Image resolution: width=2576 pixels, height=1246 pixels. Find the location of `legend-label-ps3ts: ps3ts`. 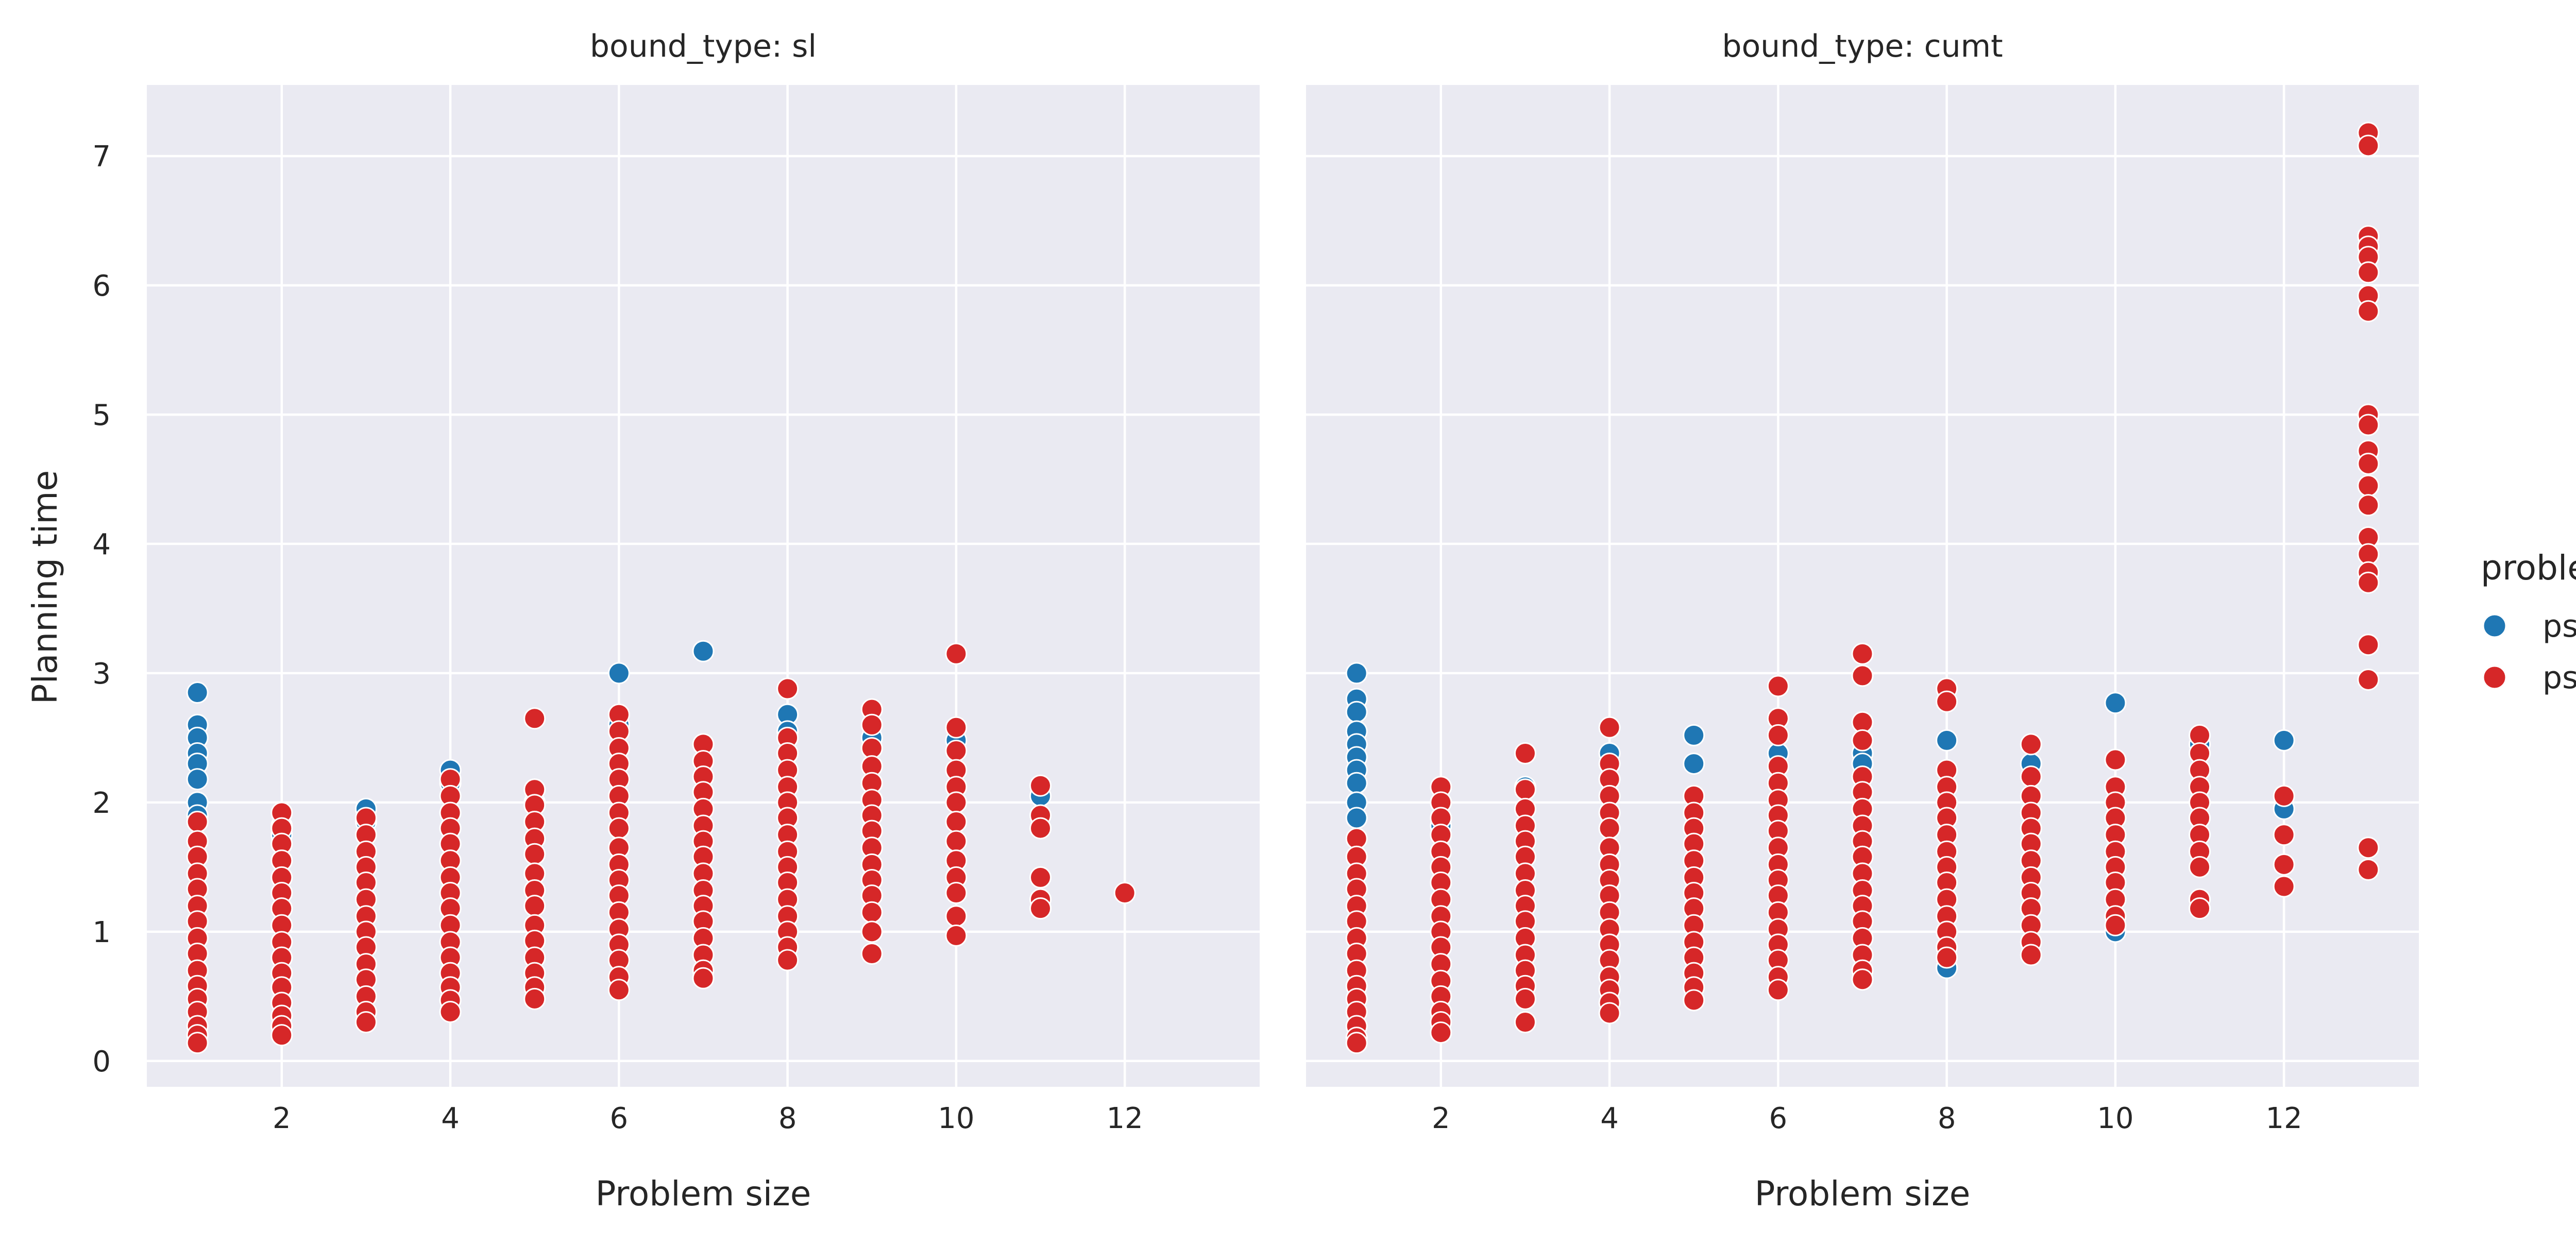

legend-label-ps3ts: ps3ts is located at coordinates (2559, 678).